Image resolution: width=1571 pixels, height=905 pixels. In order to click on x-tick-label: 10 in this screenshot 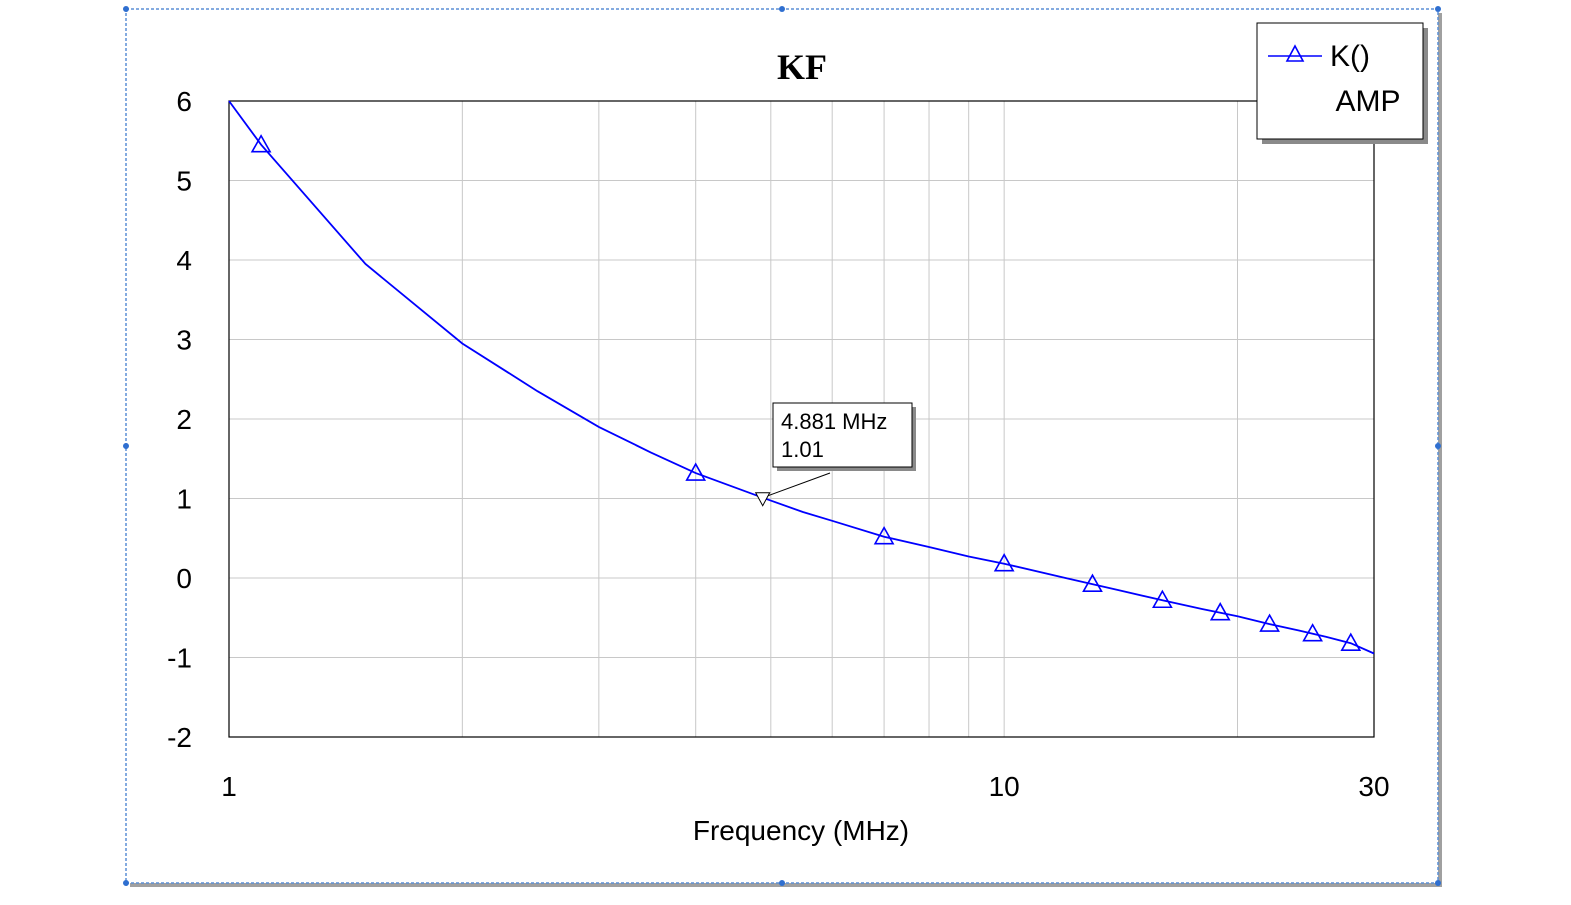, I will do `click(1004, 786)`.